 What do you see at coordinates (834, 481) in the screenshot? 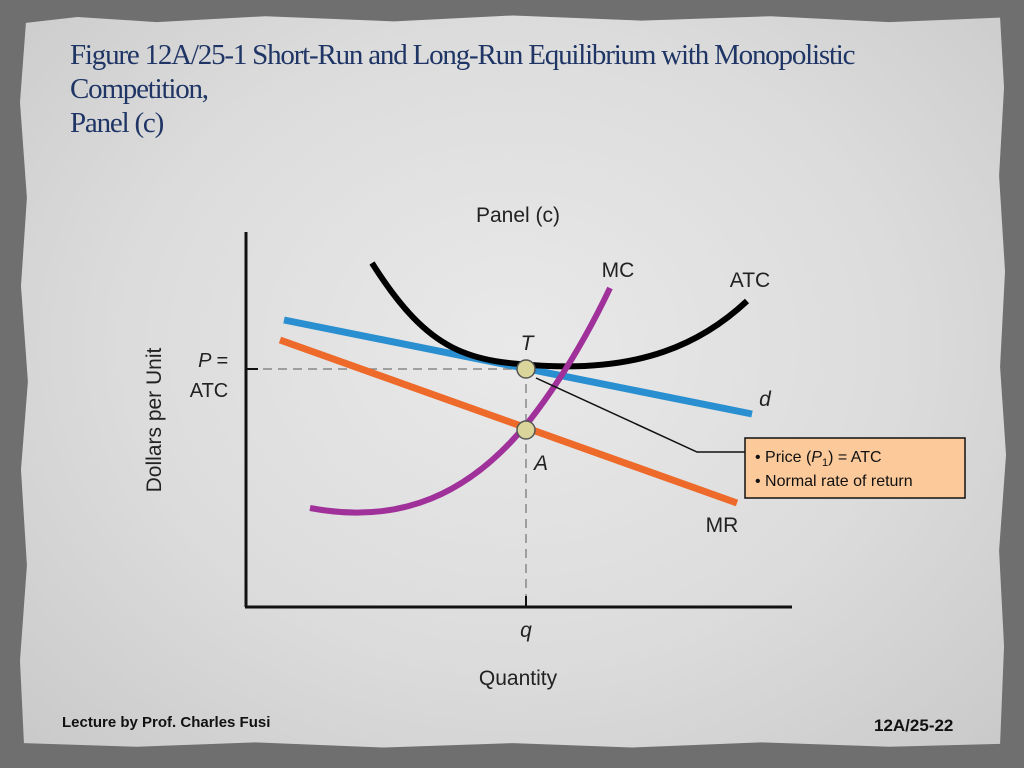
I see `callout-line-2: • Normal rate of return` at bounding box center [834, 481].